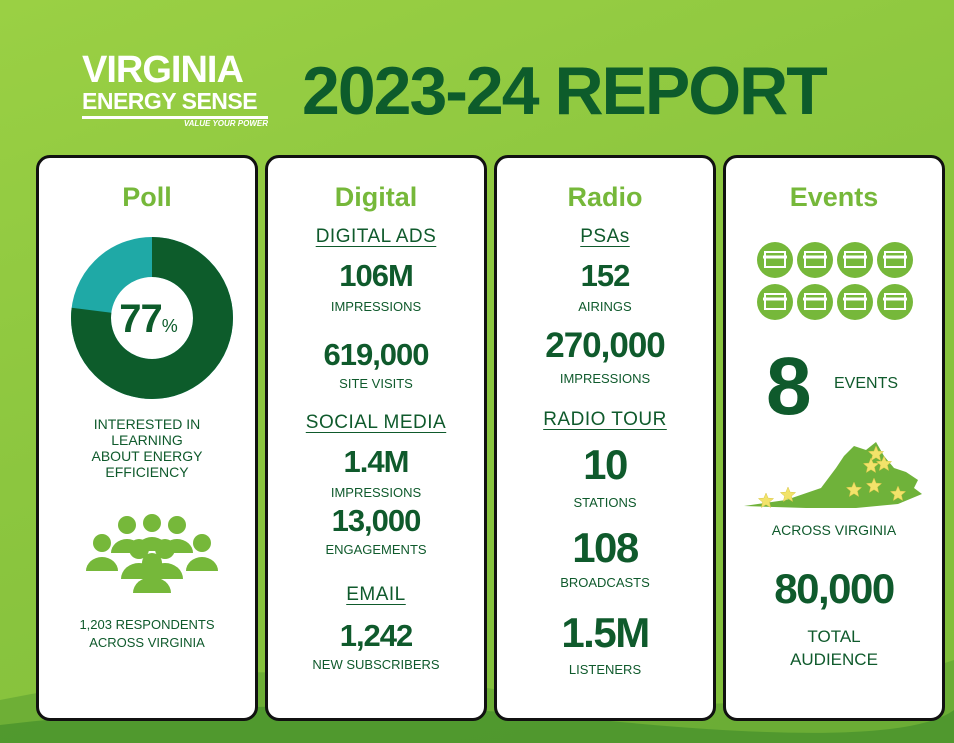  Describe the element at coordinates (376, 549) in the screenshot. I see `stat-label: ENGAGEMENTS` at that location.